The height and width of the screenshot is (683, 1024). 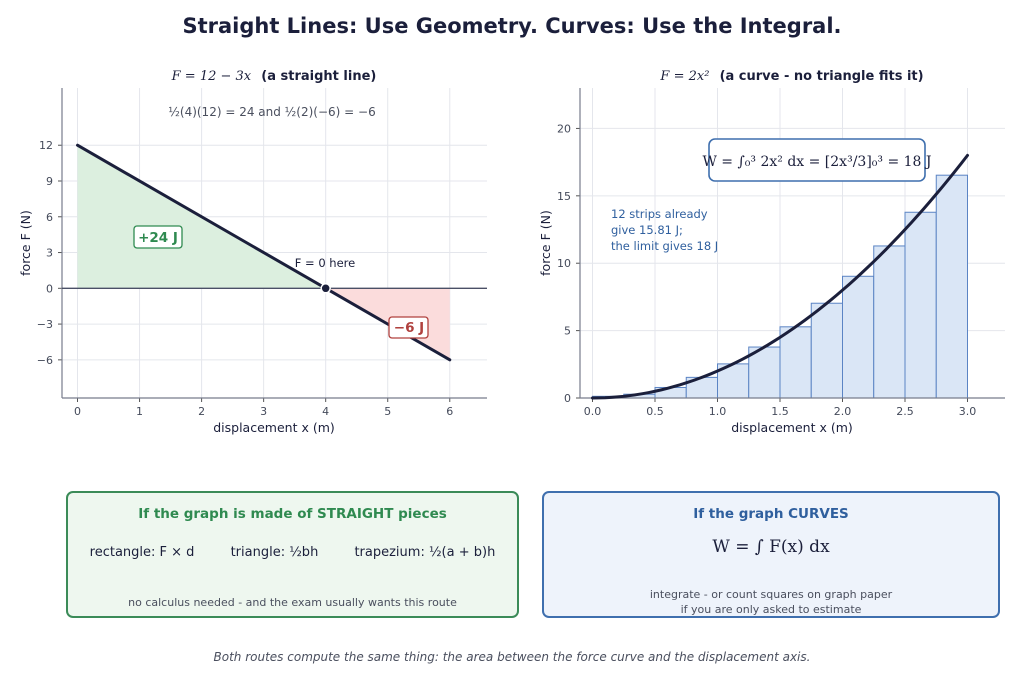 I want to click on right-y-tick-label: 0, so click(x=567, y=398).